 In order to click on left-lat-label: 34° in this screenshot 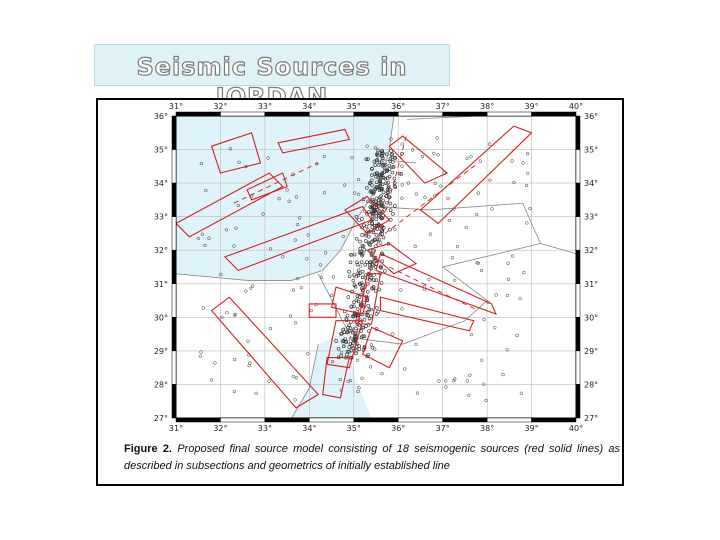, I will do `click(161, 183)`.